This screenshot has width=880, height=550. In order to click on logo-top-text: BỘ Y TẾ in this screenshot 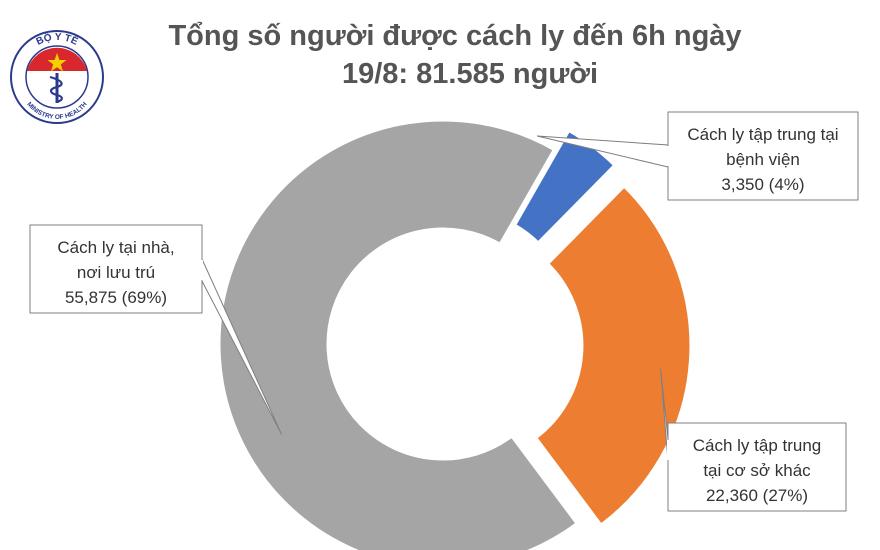, I will do `click(58, 39)`.